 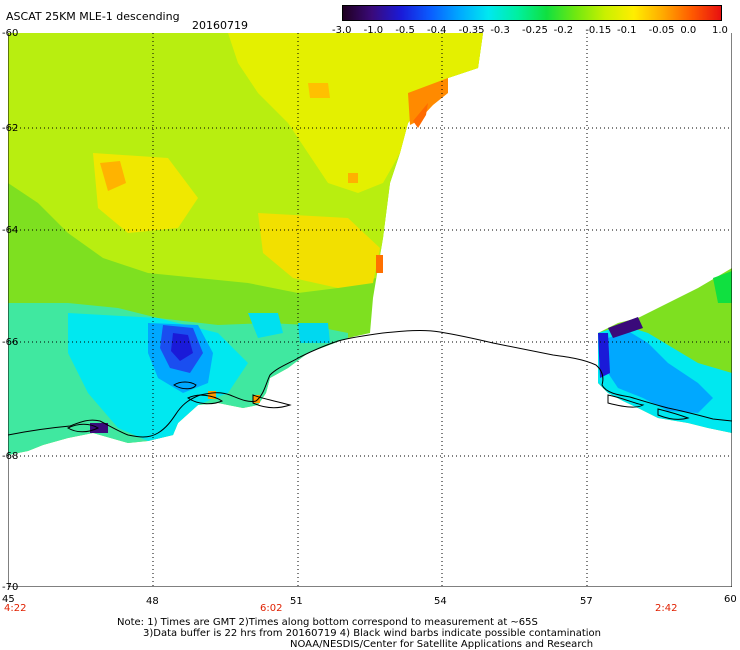 What do you see at coordinates (665, 350) in the screenshot?
I see `wind-swath-east` at bounding box center [665, 350].